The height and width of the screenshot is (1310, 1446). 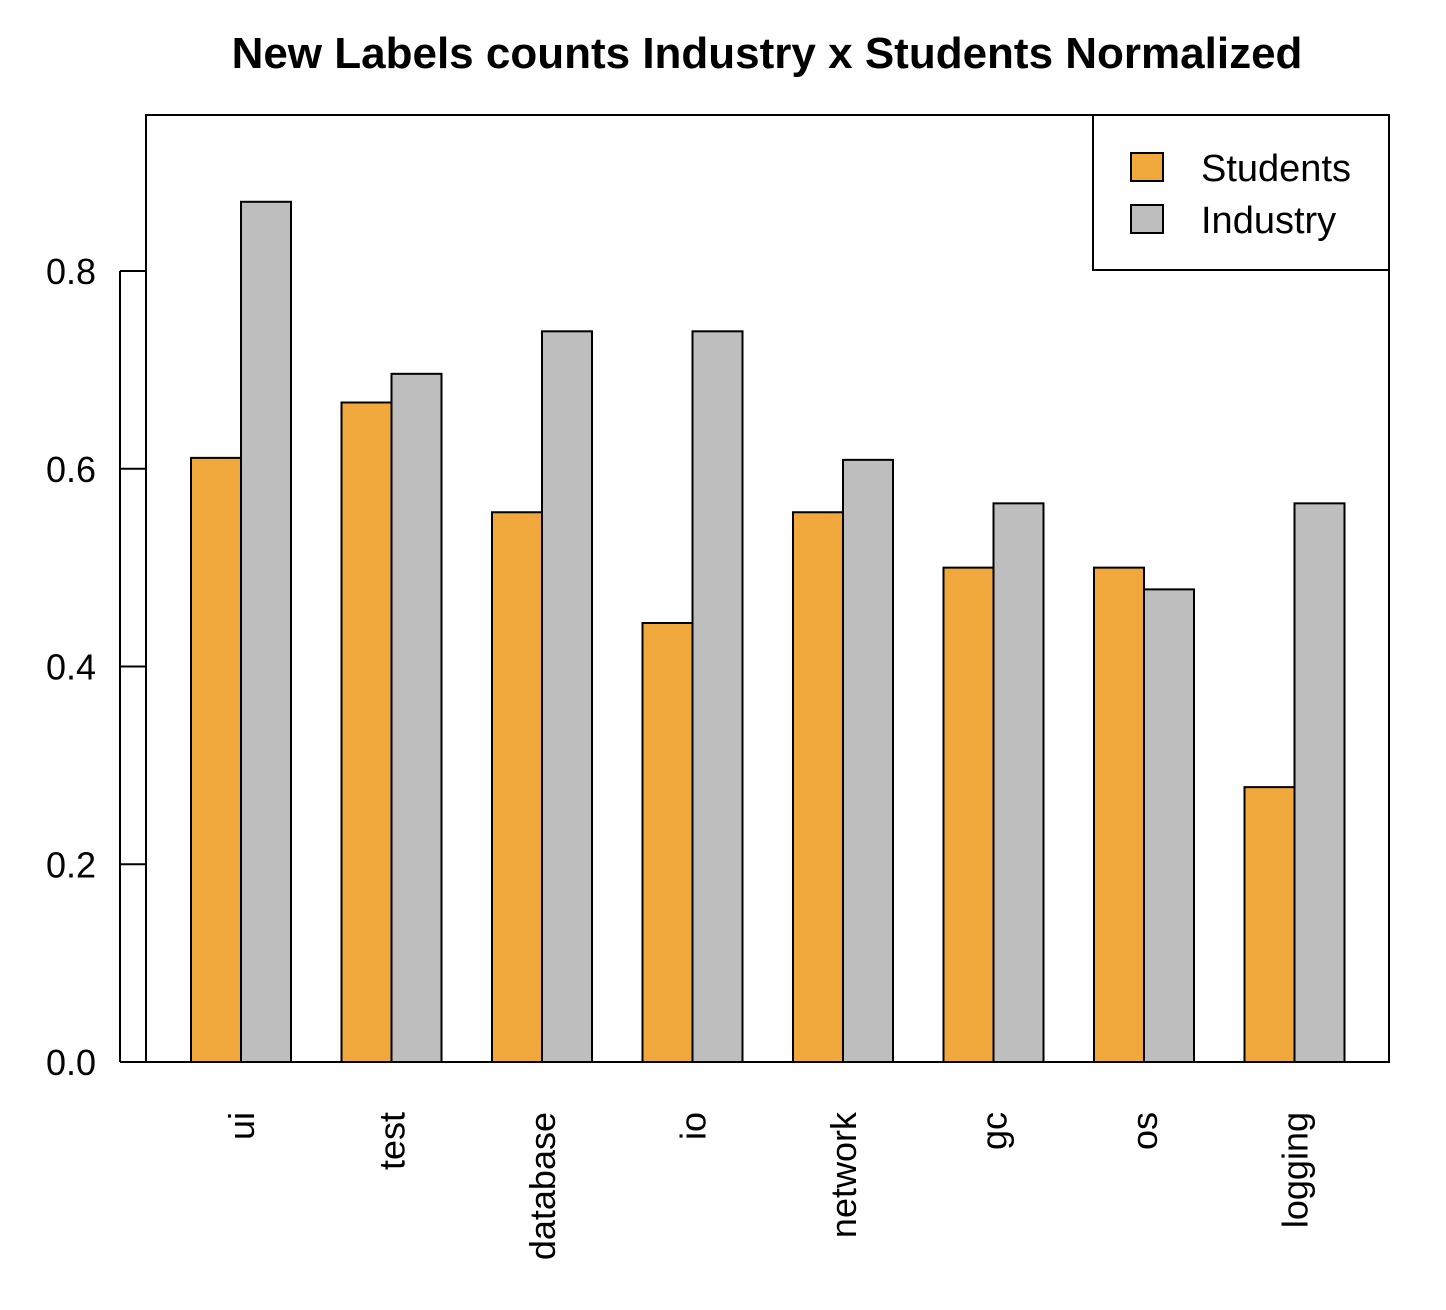 I want to click on bar-industry-ui, so click(x=266, y=632).